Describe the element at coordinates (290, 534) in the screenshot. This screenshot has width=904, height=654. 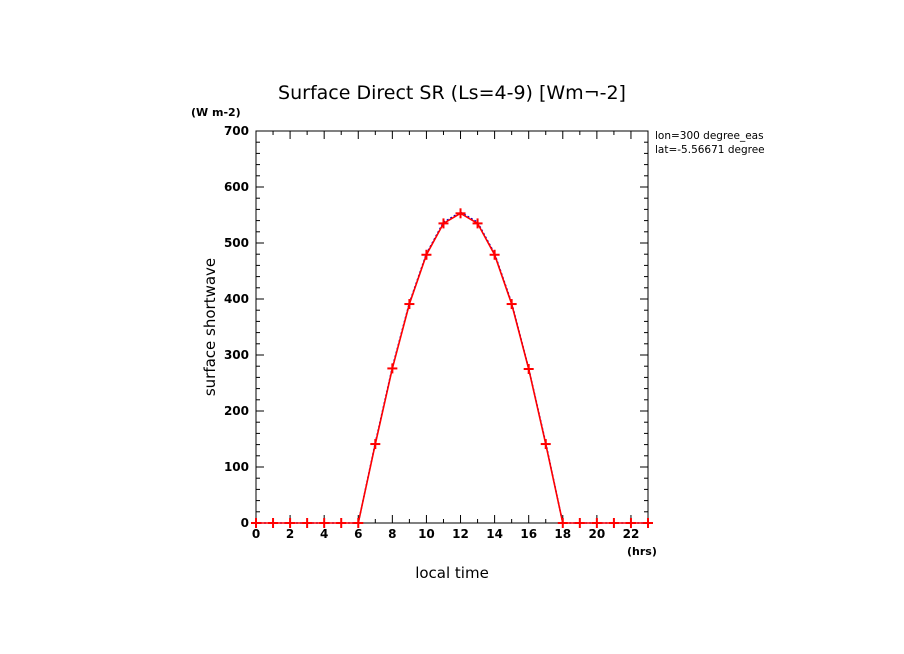
I see `x-tick-label: 2` at that location.